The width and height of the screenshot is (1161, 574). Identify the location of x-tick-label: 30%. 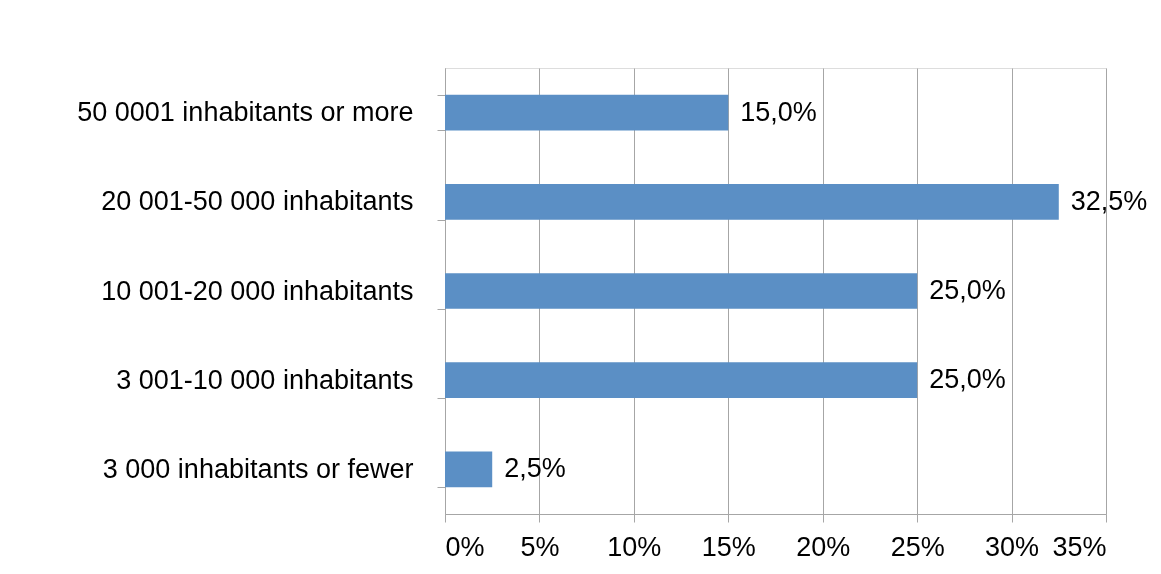
(1012, 546).